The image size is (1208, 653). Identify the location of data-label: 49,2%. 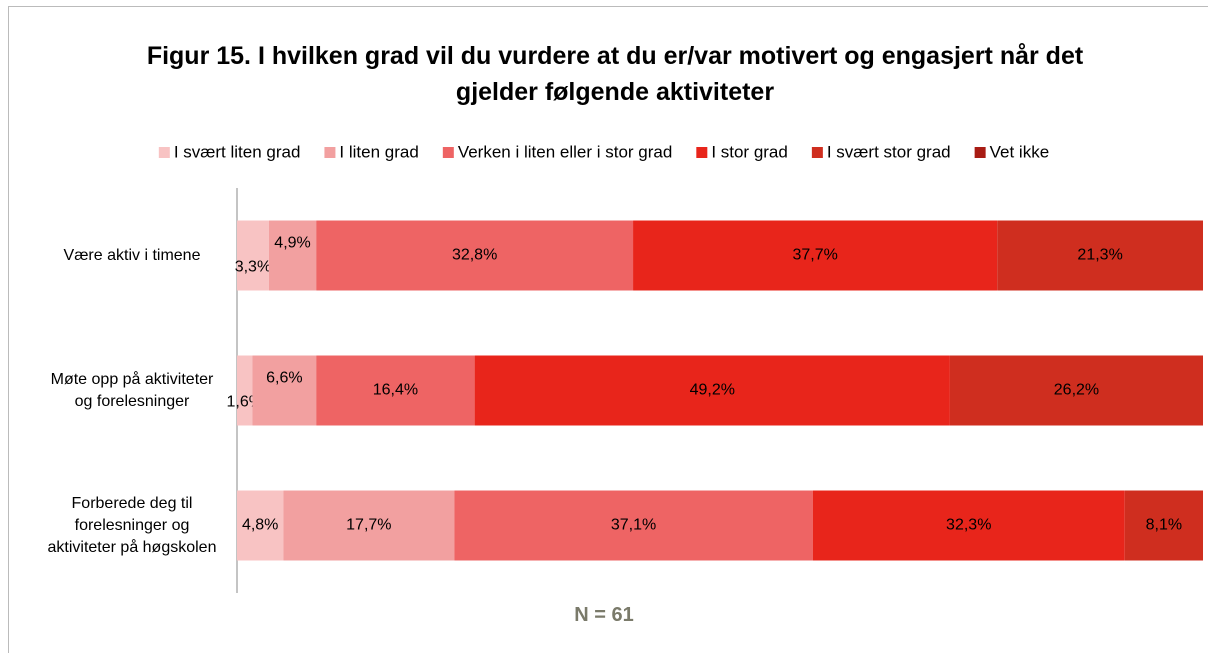
(712, 390).